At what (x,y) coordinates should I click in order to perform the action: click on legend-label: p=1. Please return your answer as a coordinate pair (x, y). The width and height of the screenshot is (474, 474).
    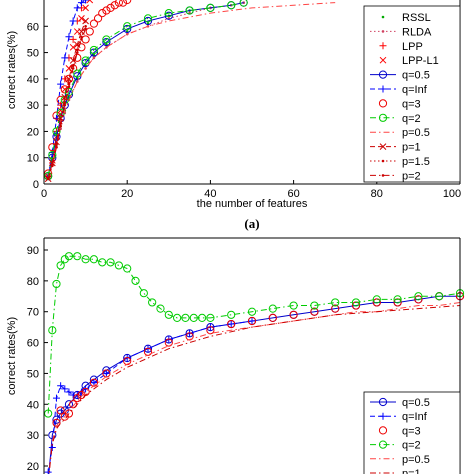
    Looking at the image, I should click on (411, 471).